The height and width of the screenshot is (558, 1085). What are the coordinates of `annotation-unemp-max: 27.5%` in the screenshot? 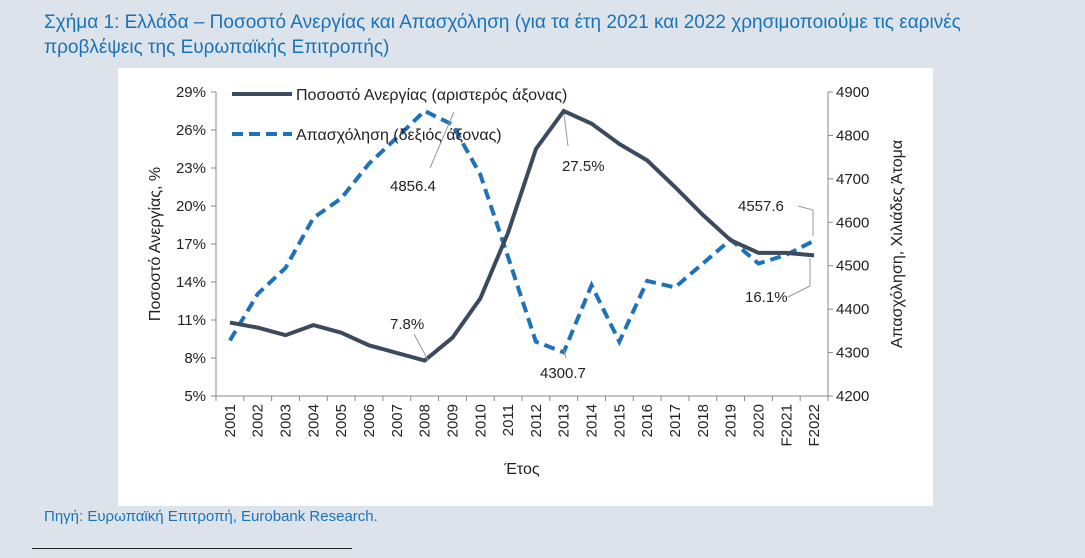 It's located at (583, 166).